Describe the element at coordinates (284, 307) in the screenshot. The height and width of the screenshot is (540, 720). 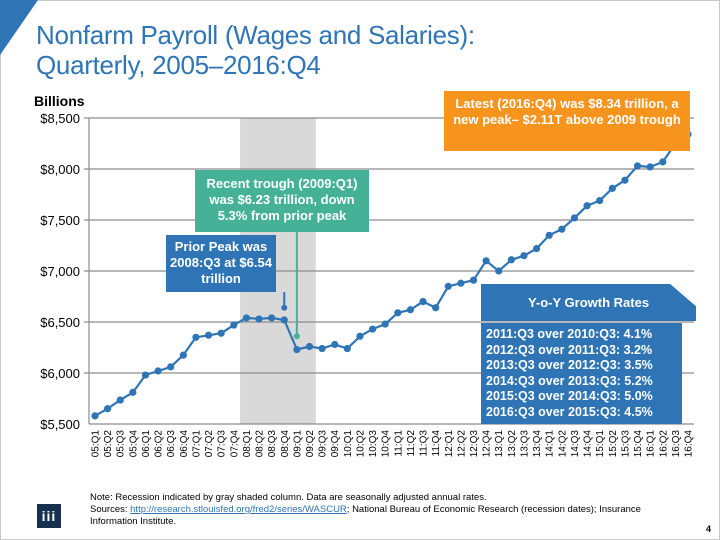
I see `prior-peak-marker` at that location.